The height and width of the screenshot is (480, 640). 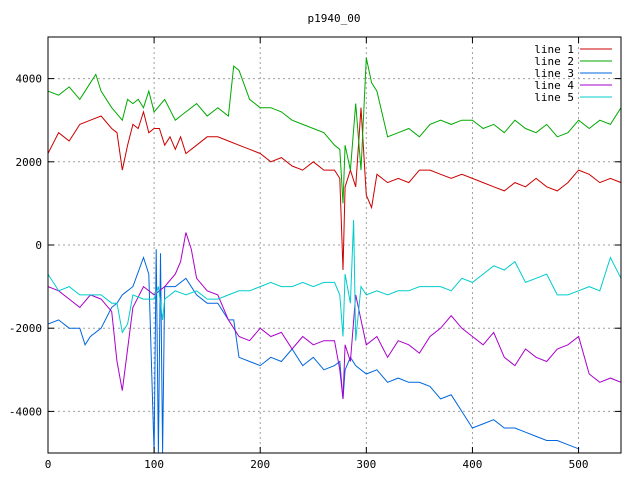 I want to click on x-tick-label: 200, so click(x=260, y=464).